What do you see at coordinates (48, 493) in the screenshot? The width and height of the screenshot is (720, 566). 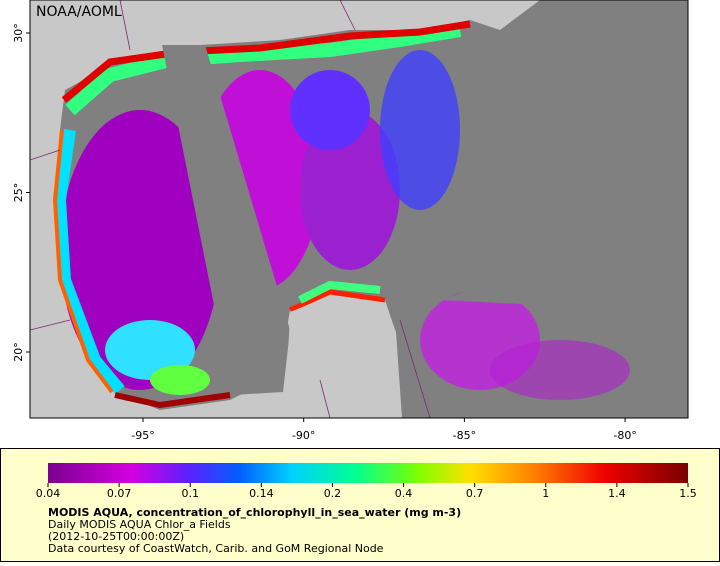 I see `colorbar-label: 0.04` at bounding box center [48, 493].